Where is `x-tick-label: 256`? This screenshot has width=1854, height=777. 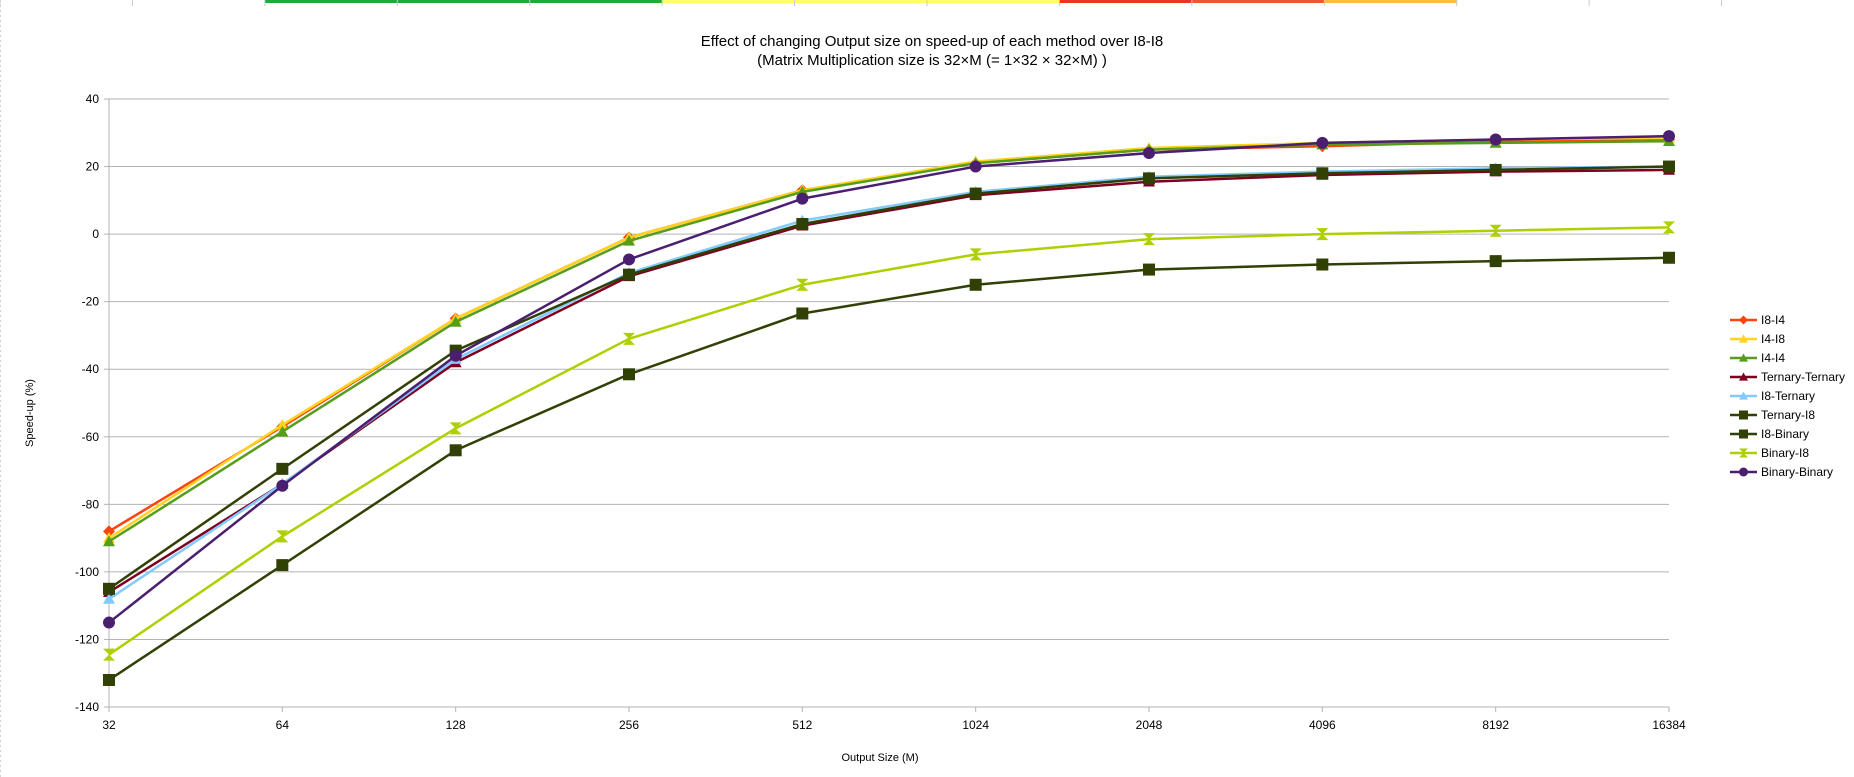 x-tick-label: 256 is located at coordinates (629, 725).